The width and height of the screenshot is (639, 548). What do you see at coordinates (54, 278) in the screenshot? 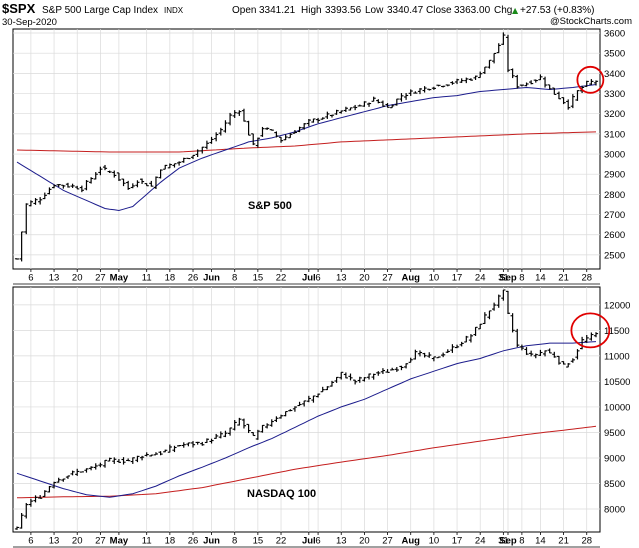
I see `x-tick-label: 13` at bounding box center [54, 278].